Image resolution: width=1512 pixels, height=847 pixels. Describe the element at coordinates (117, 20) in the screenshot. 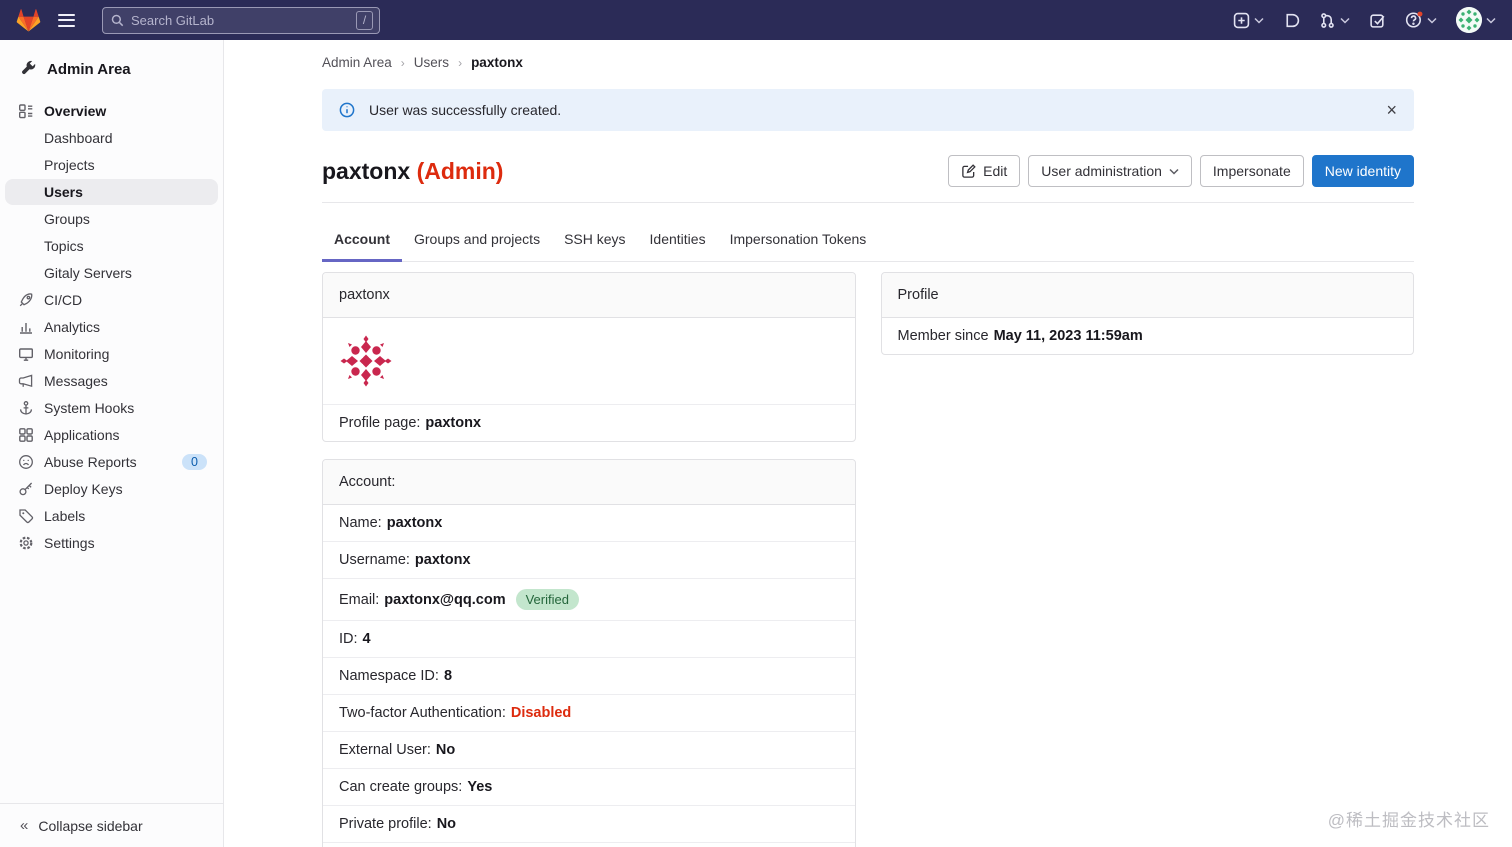

I see `search-icon` at that location.